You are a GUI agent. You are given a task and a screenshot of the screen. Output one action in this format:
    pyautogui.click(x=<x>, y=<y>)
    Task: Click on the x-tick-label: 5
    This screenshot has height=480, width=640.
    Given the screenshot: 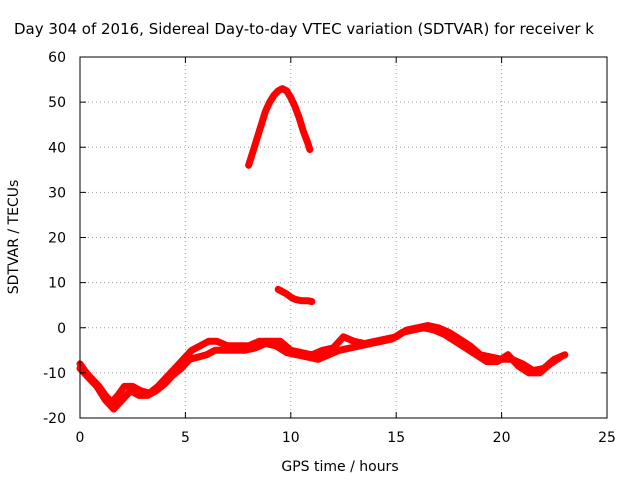 What is the action you would take?
    pyautogui.click(x=185, y=438)
    